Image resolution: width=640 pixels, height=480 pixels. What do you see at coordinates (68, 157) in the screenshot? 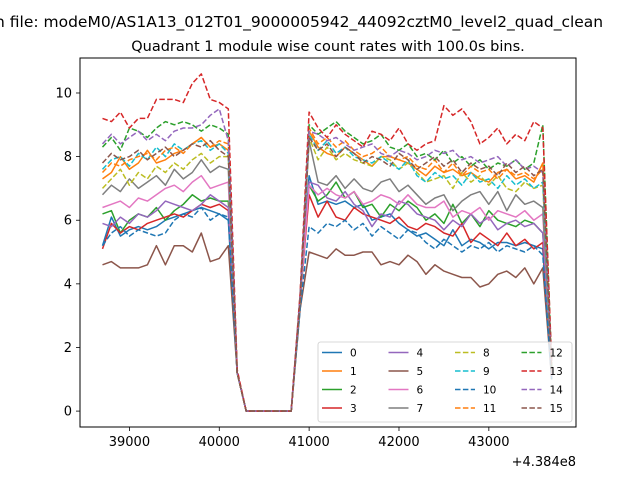
I see `y-tick-label: 8` at bounding box center [68, 157].